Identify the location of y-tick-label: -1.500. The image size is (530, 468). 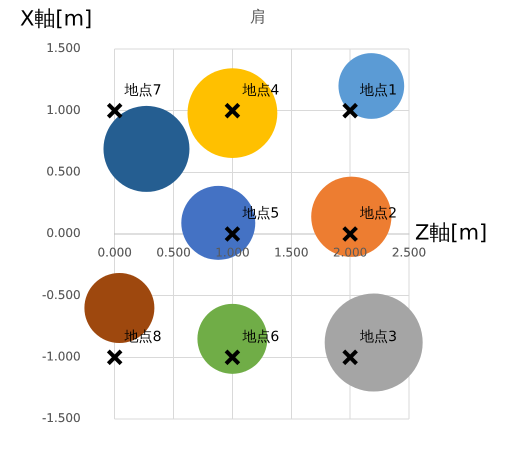
(61, 418).